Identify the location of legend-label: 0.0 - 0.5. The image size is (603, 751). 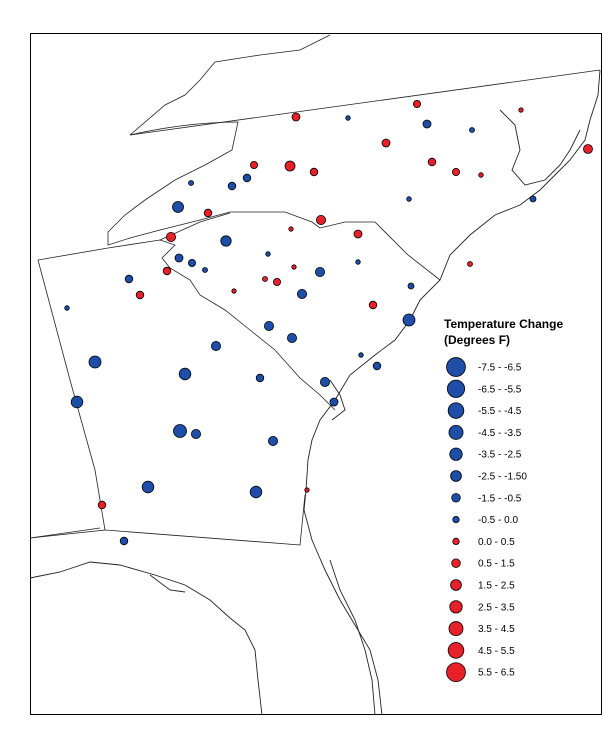
(496, 542).